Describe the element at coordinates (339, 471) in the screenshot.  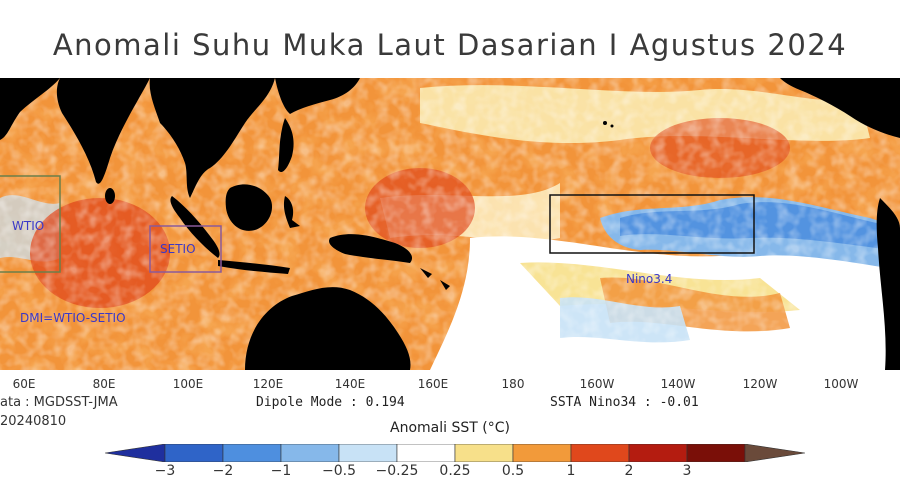
I see `colorbar-tick-label: −0.5` at that location.